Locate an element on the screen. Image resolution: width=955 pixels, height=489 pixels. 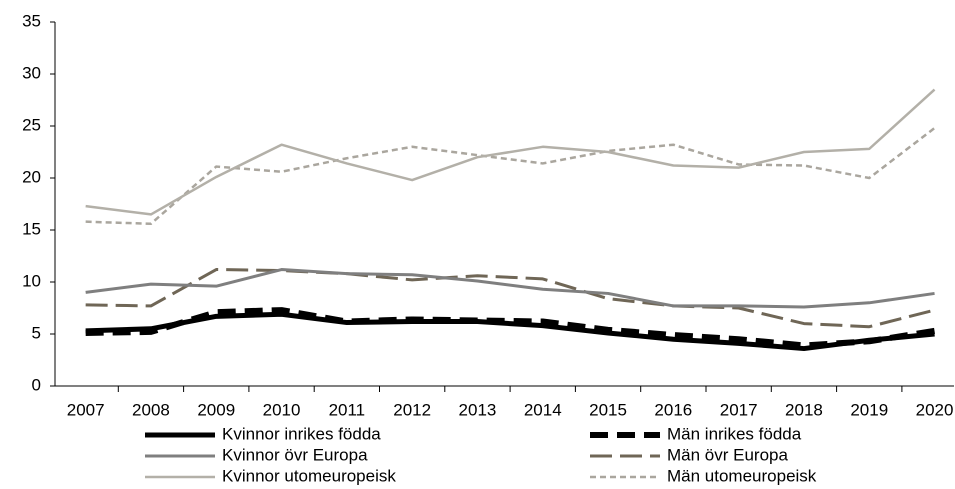
y-tick-label: 25 is located at coordinates (31, 124).